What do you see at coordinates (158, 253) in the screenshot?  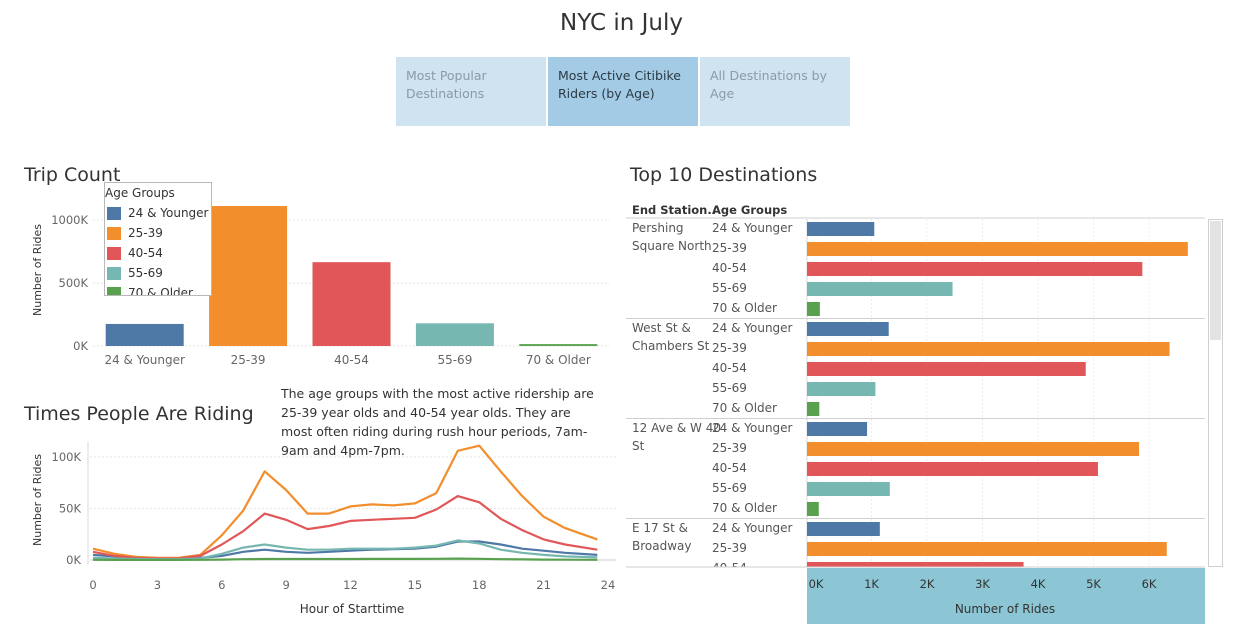 I see `legend-item: 40-54` at bounding box center [158, 253].